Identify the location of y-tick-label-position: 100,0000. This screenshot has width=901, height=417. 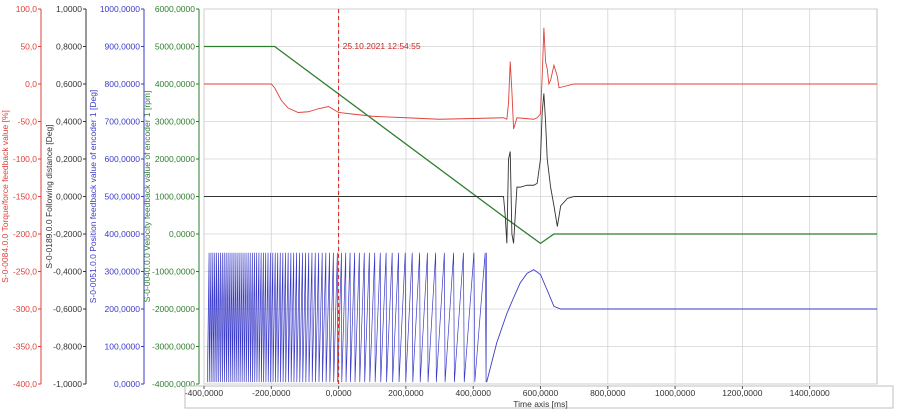
(123, 347).